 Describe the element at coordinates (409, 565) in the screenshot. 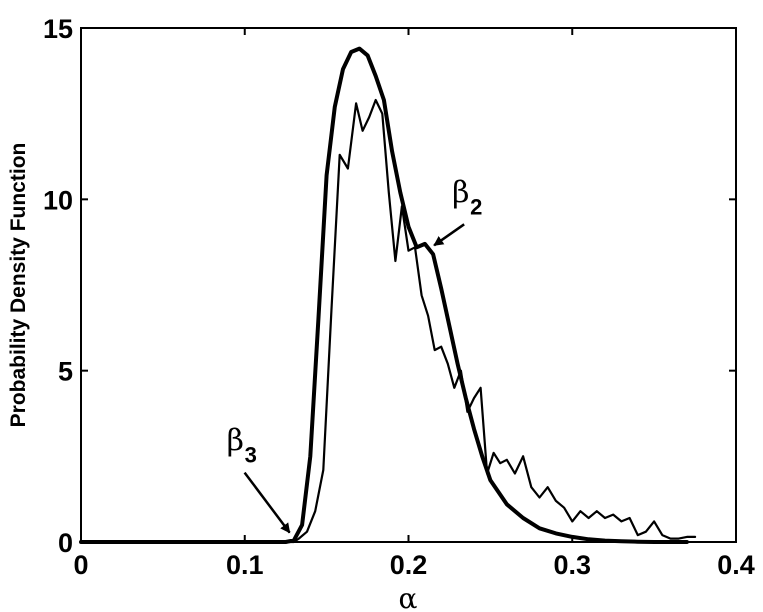

I see `x-tick-label: 0.2` at that location.